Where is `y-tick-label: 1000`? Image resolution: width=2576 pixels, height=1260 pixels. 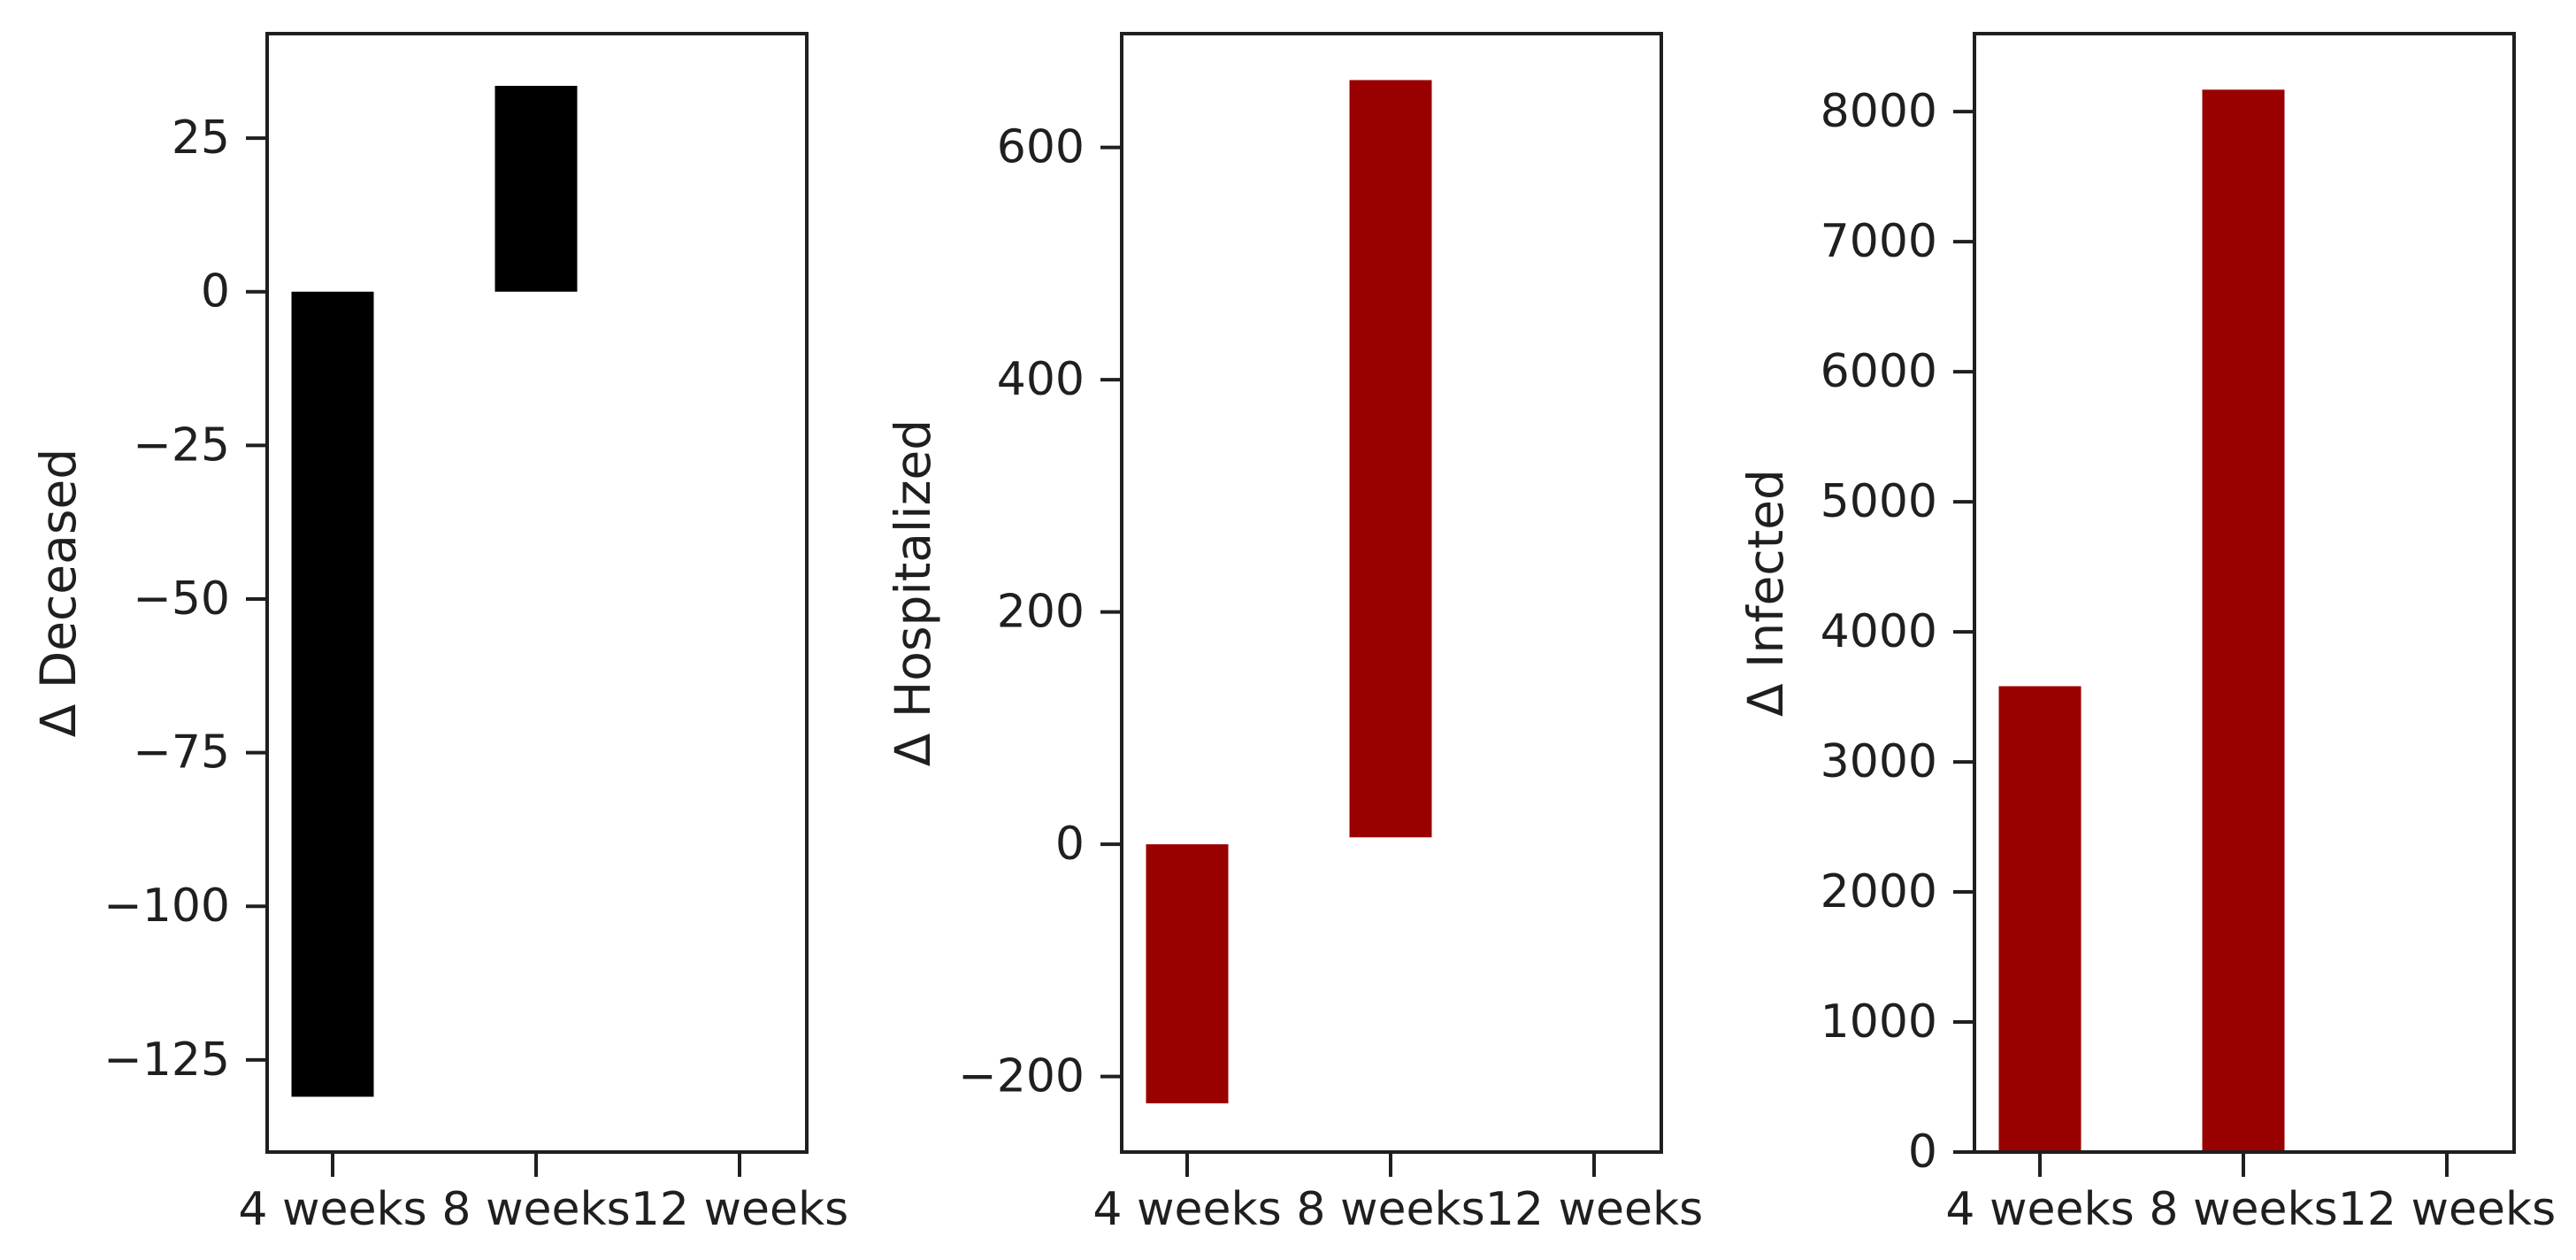 y-tick-label: 1000 is located at coordinates (1879, 1022).